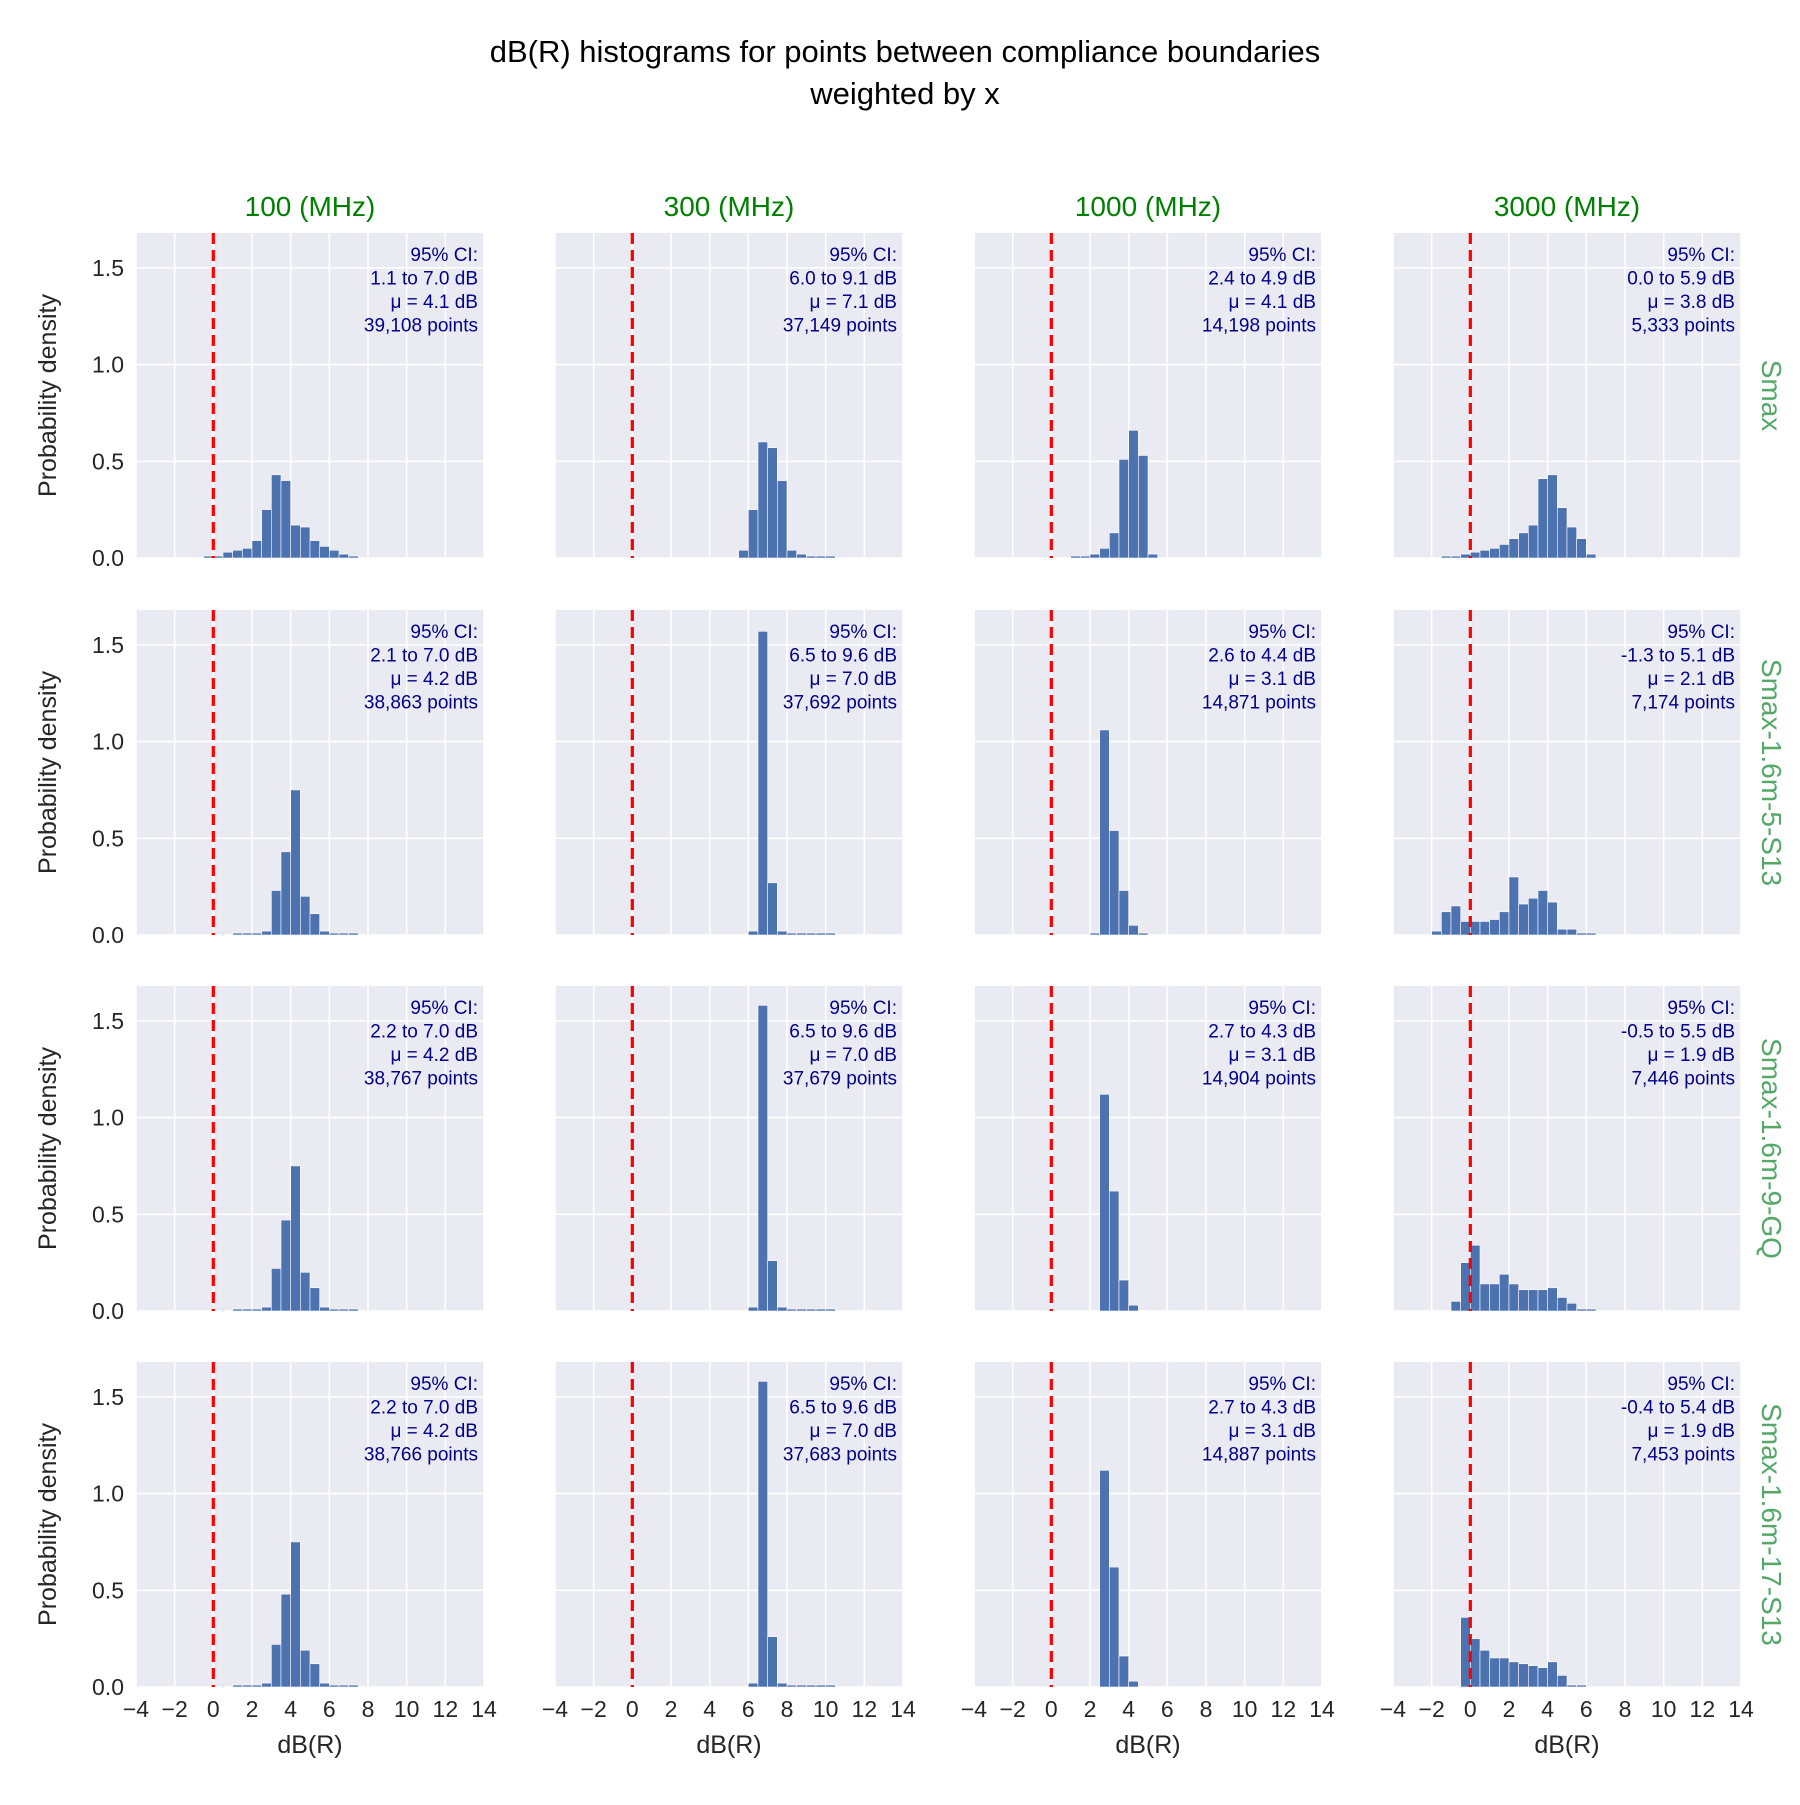 This screenshot has width=1800, height=1805. Describe the element at coordinates (1272, 679) in the screenshot. I see `ci-annotation-line: μ = 3.1 dB` at that location.